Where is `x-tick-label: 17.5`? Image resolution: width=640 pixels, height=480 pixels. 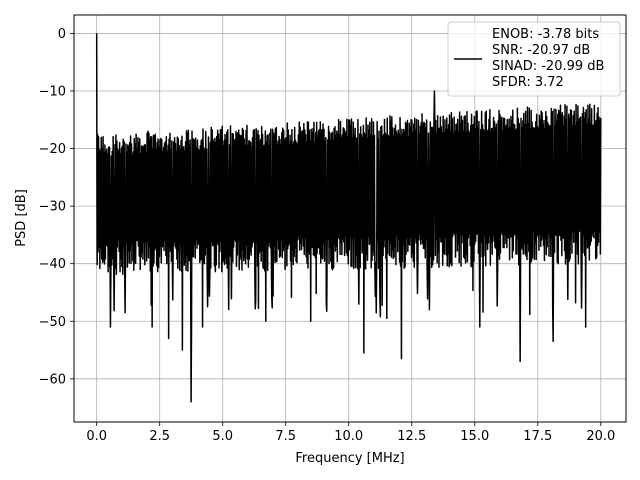
x-tick-label: 17.5 is located at coordinates (537, 436).